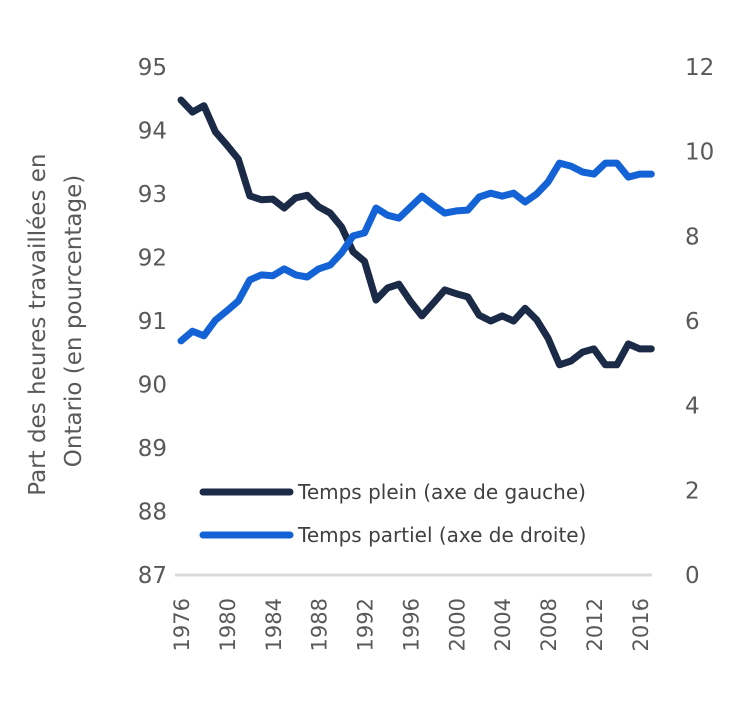 Image resolution: width=750 pixels, height=716 pixels. I want to click on x-tick-label: 1988, so click(320, 624).